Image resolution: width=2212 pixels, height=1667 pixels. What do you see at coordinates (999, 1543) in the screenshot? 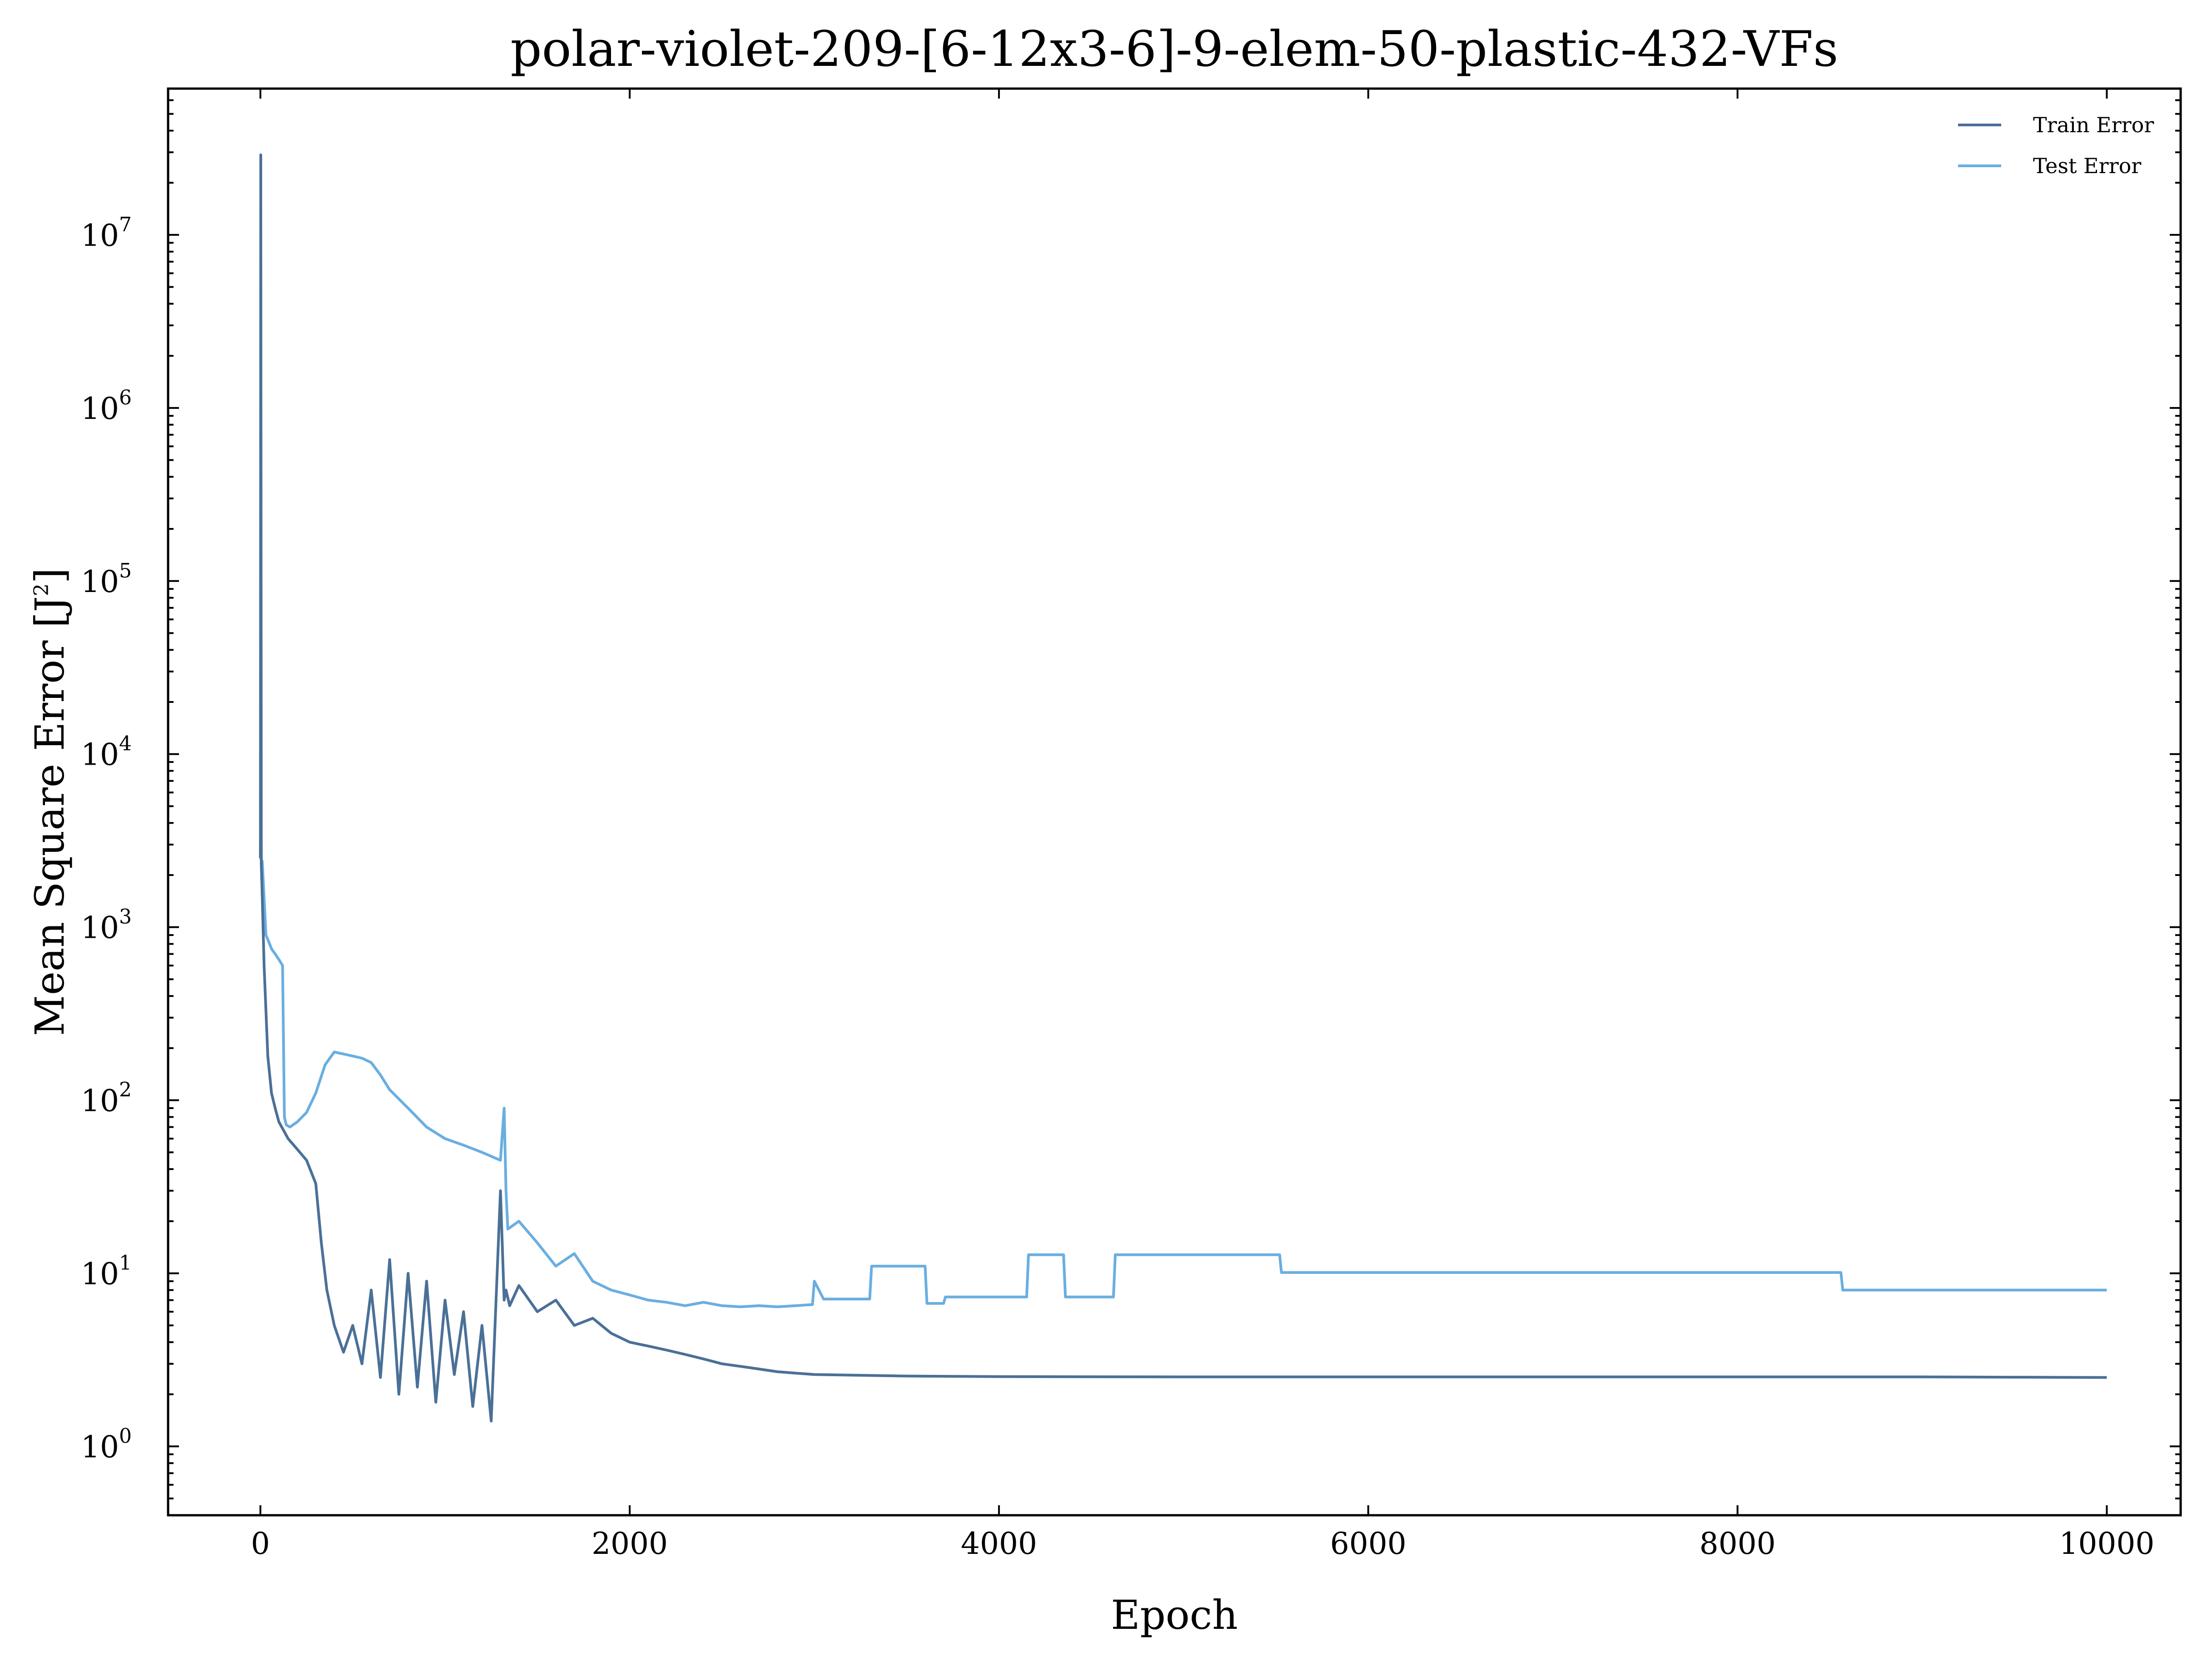
I see `x-tick-label: 4000` at bounding box center [999, 1543].